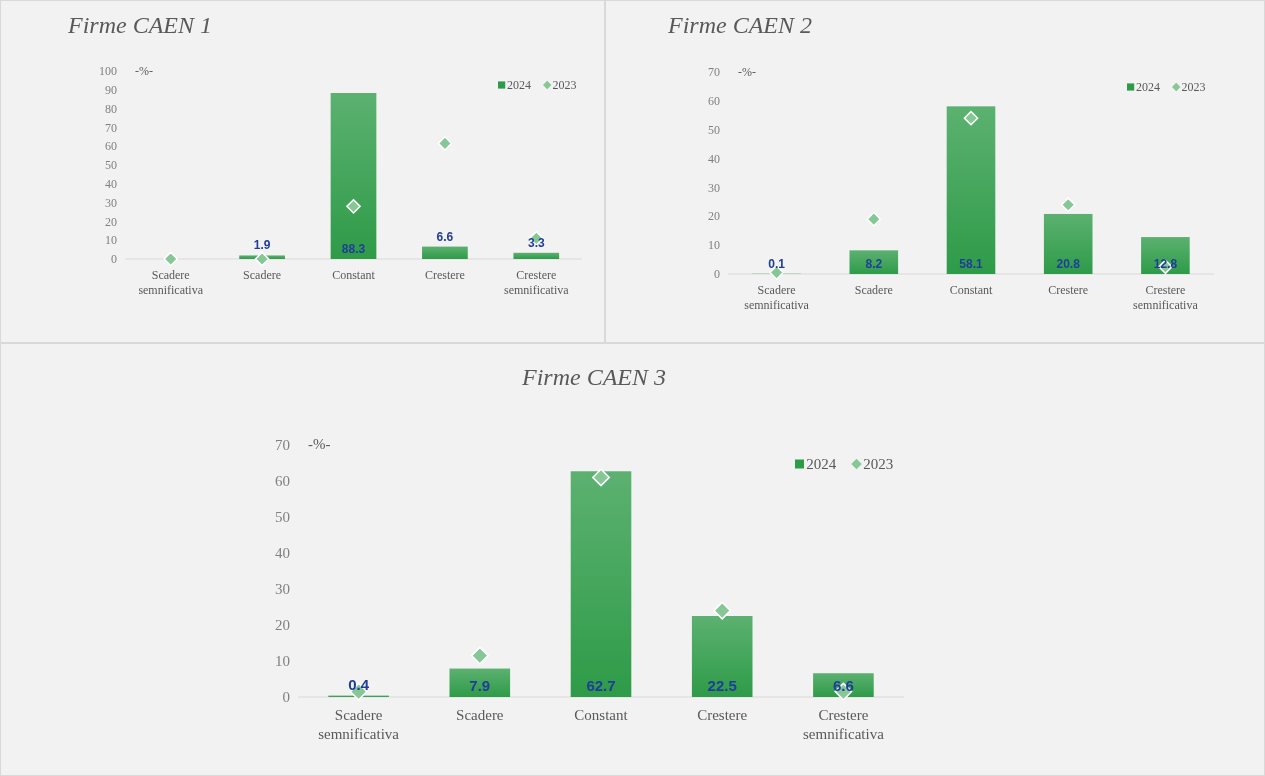 The height and width of the screenshot is (776, 1265). What do you see at coordinates (139, 25) in the screenshot?
I see `chart-title: Firme CAEN 1` at bounding box center [139, 25].